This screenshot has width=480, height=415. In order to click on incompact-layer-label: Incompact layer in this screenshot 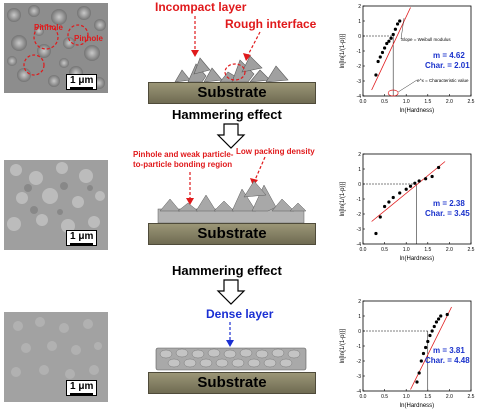, I will do `click(201, 7)`.